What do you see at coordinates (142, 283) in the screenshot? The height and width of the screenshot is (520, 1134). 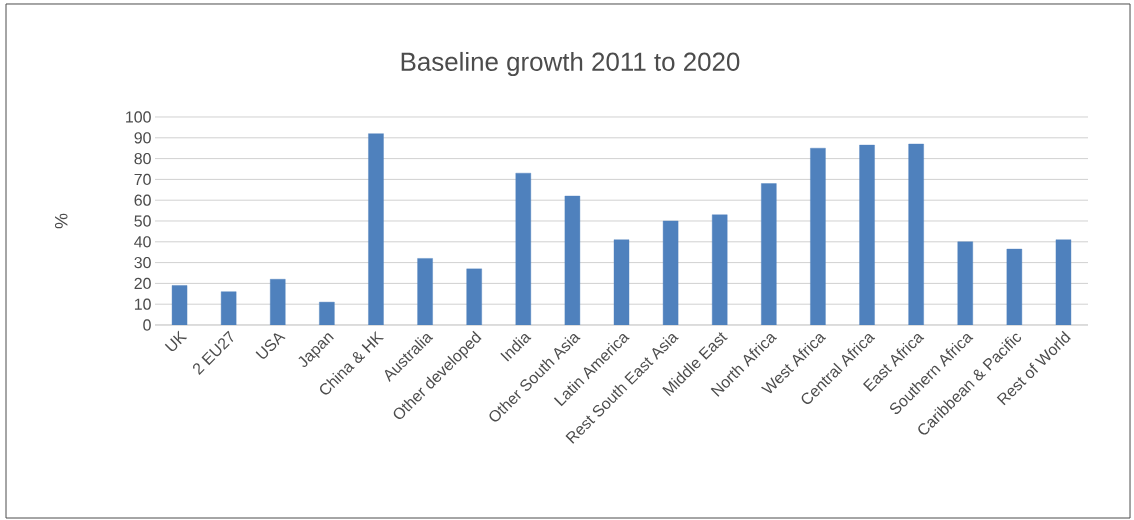 I see `y-tick-label: 20` at bounding box center [142, 283].